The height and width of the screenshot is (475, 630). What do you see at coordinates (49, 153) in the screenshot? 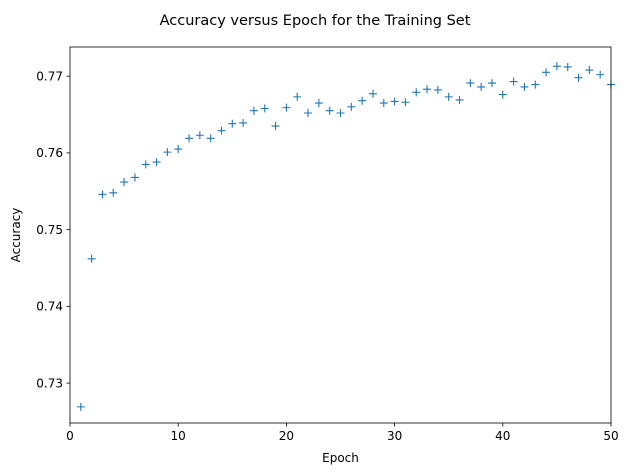
I see `y-tick-label: 0.76` at bounding box center [49, 153].